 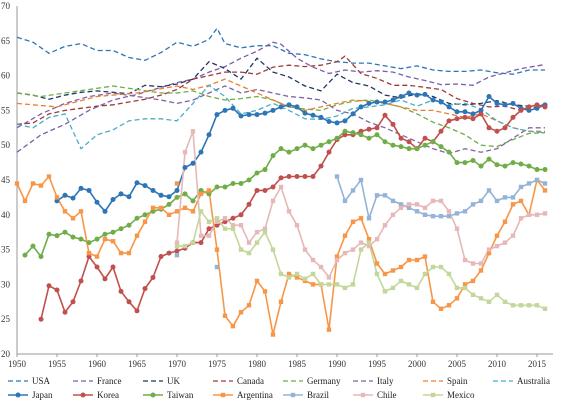 I want to click on legend-label-canada: Canada, so click(x=250, y=381).